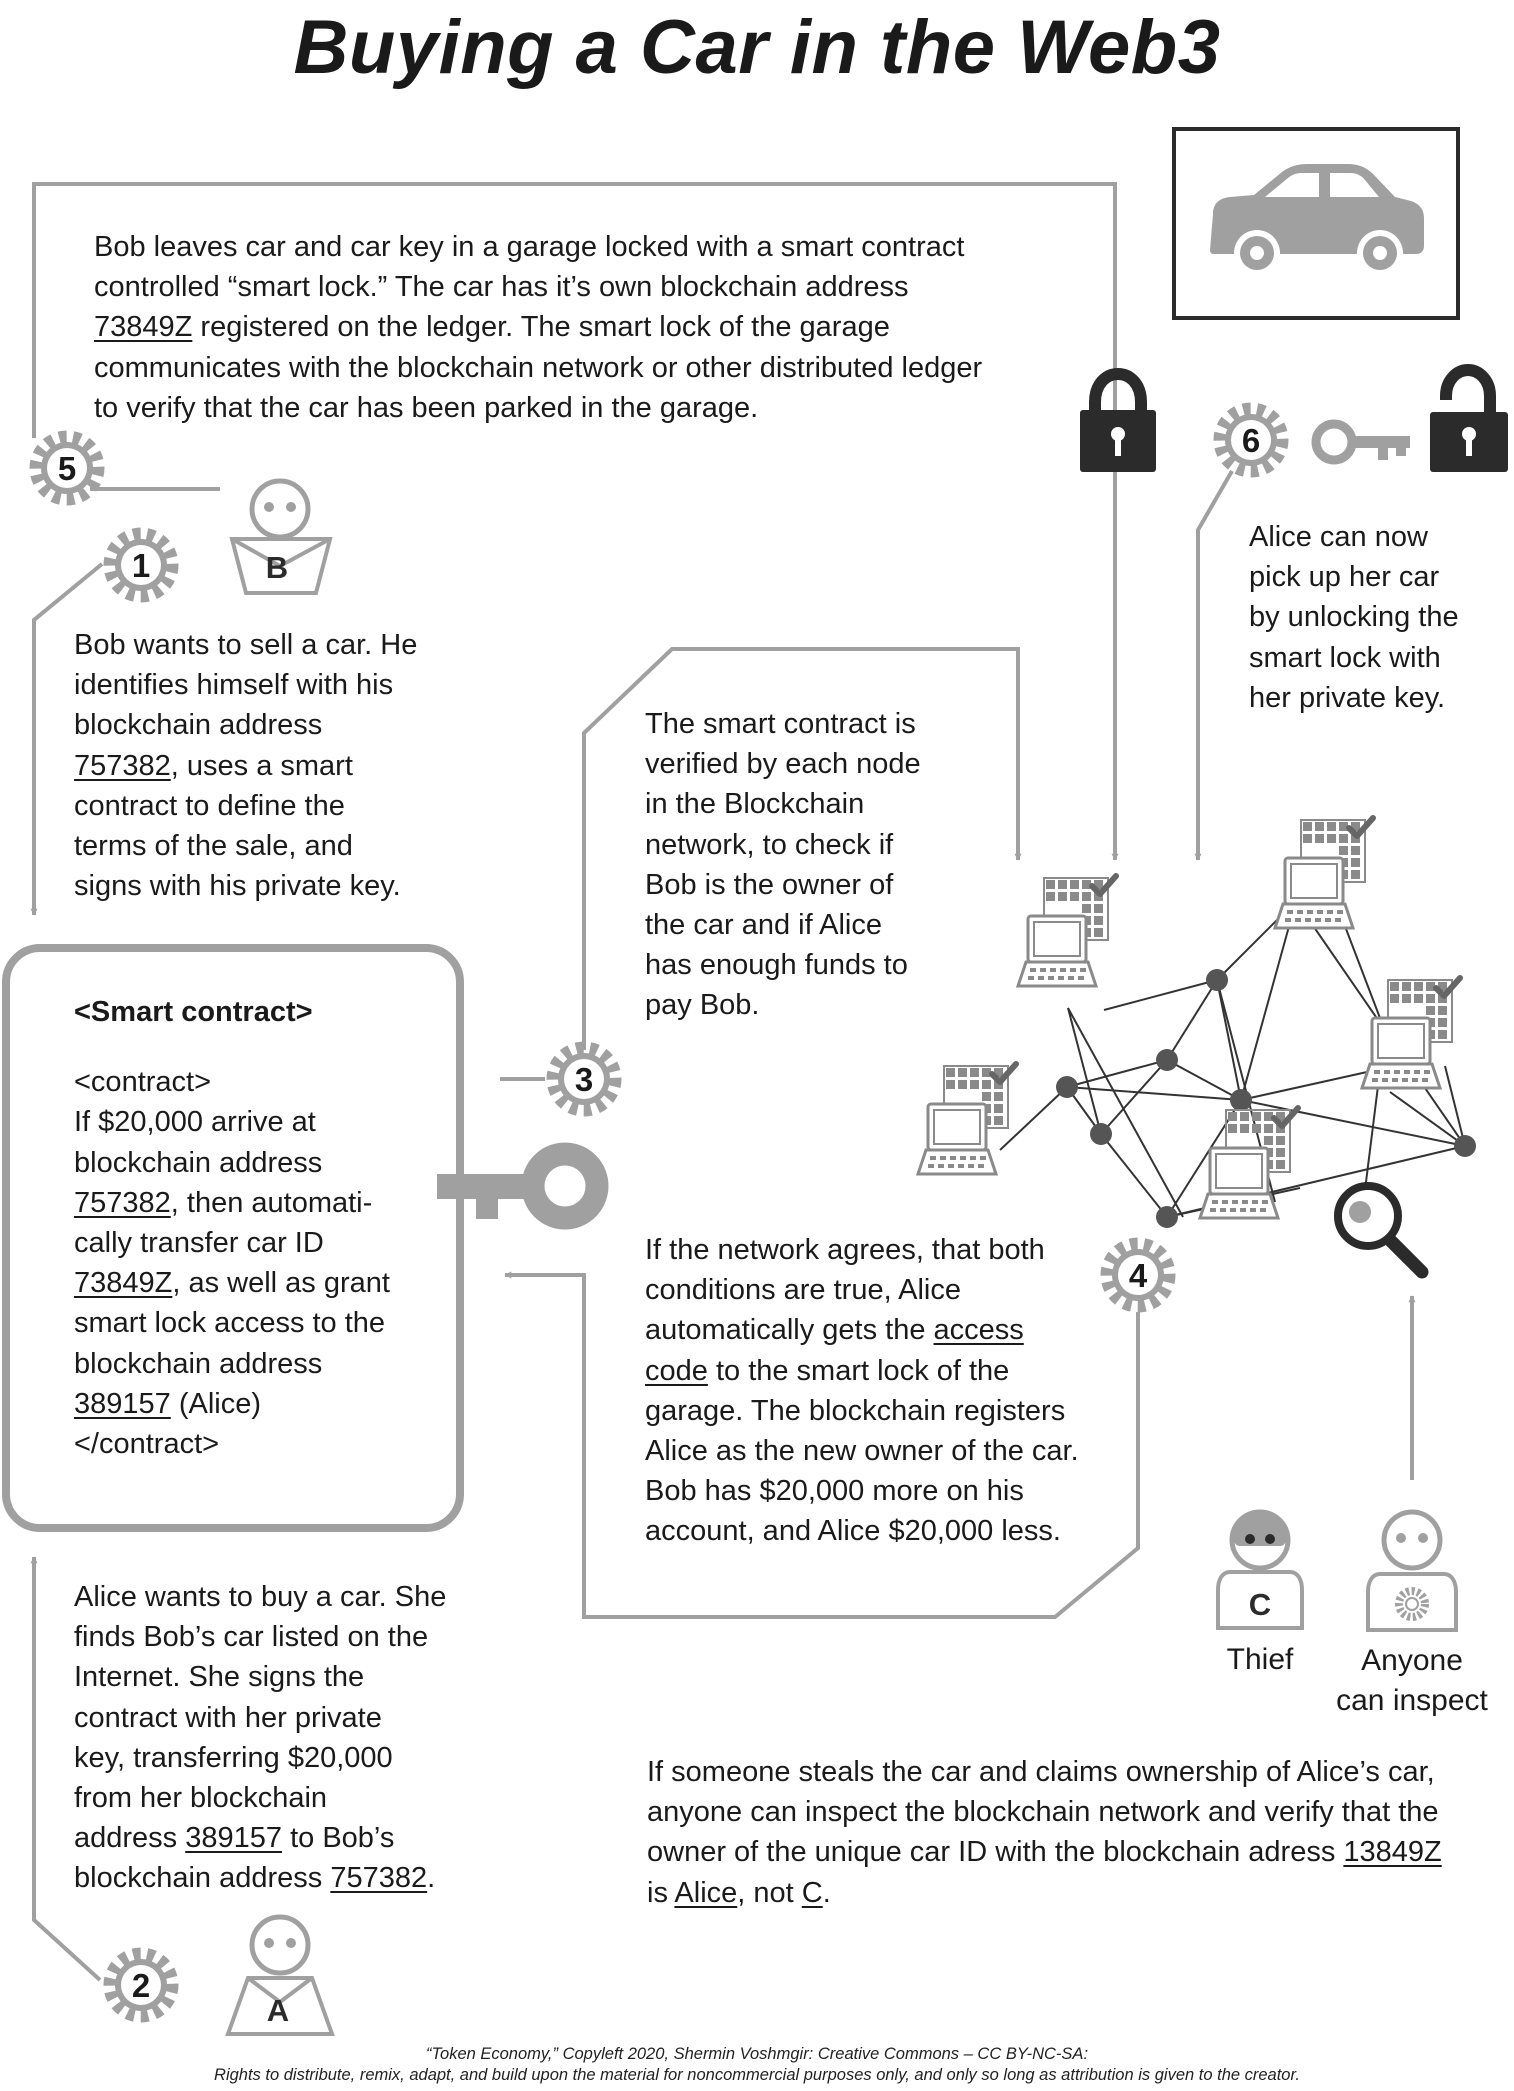 The width and height of the screenshot is (1514, 2091). I want to click on text-segment: Internet. She signs the, so click(219, 1677).